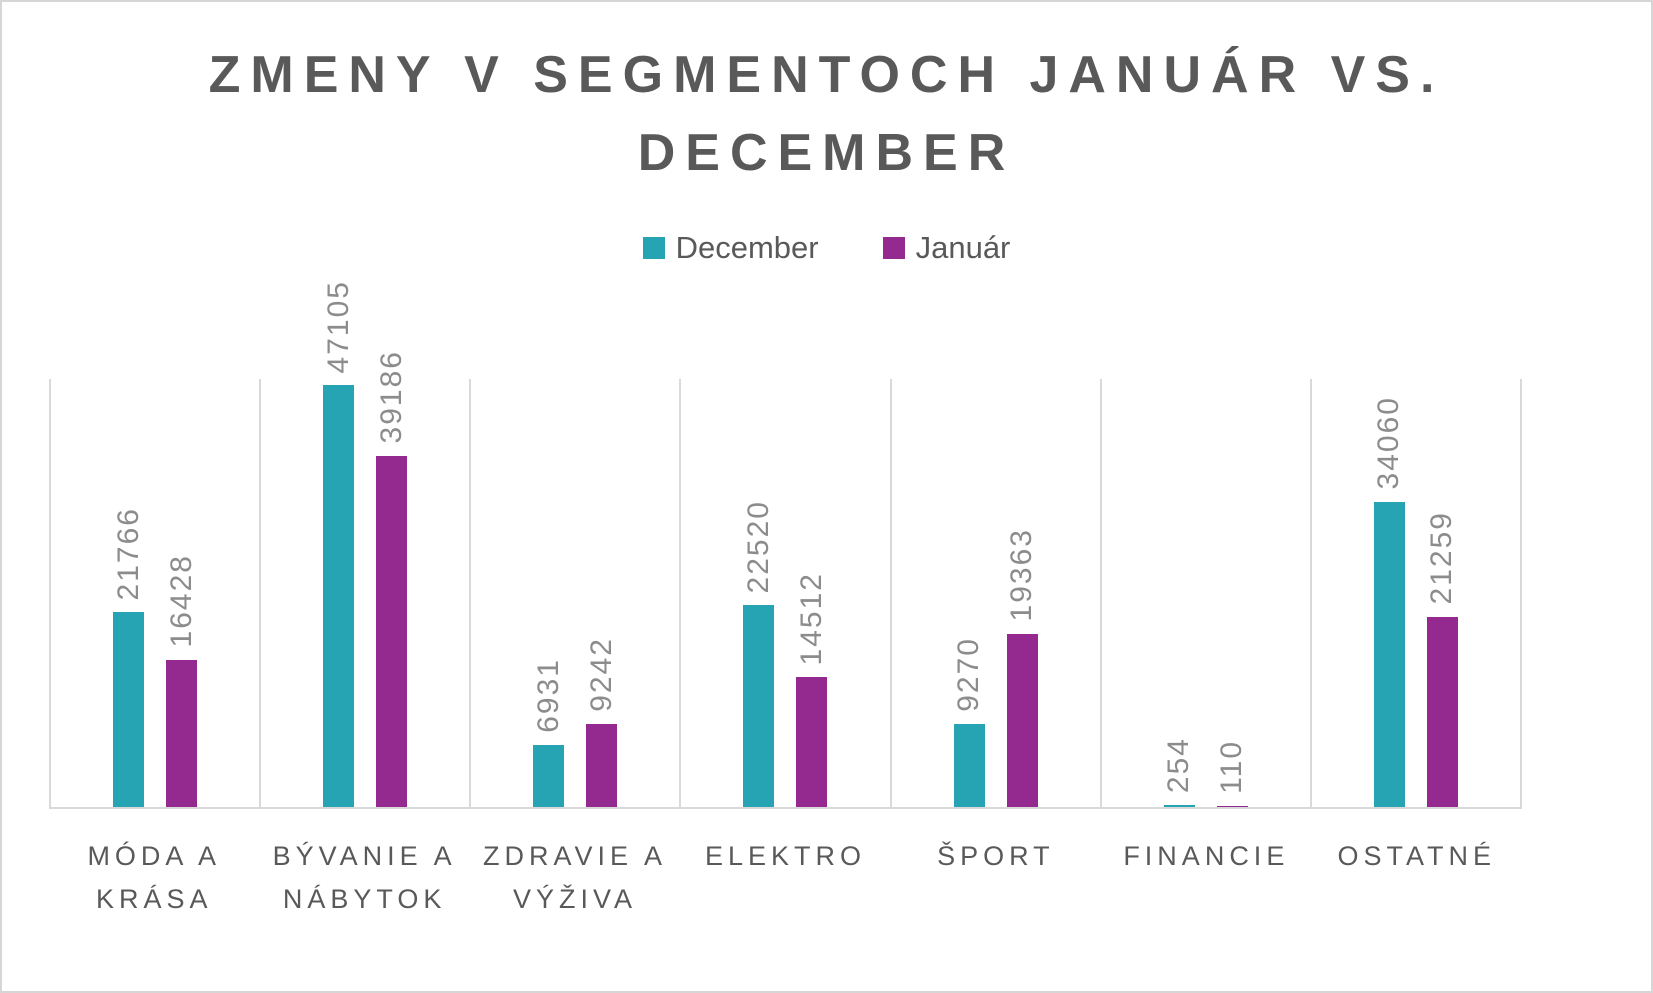 The height and width of the screenshot is (993, 1653). Describe the element at coordinates (994, 593) in the screenshot. I see `category-panel-5: 9270 19363` at that location.